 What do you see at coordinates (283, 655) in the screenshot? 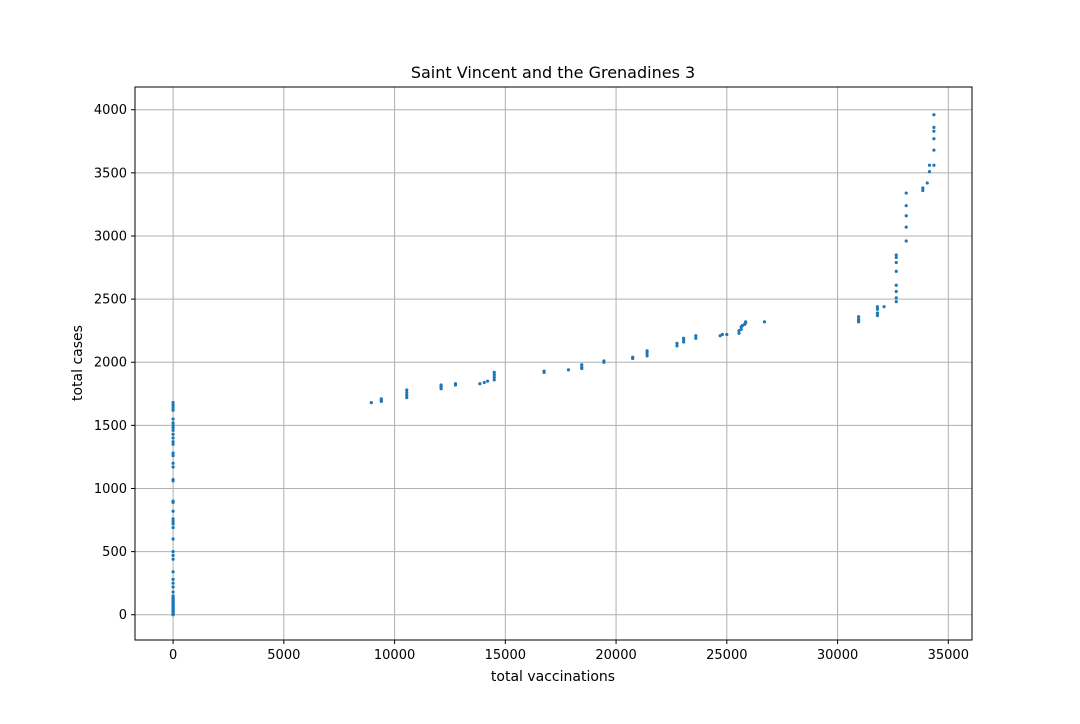
I see `x-tick-label: 5000` at bounding box center [283, 655].